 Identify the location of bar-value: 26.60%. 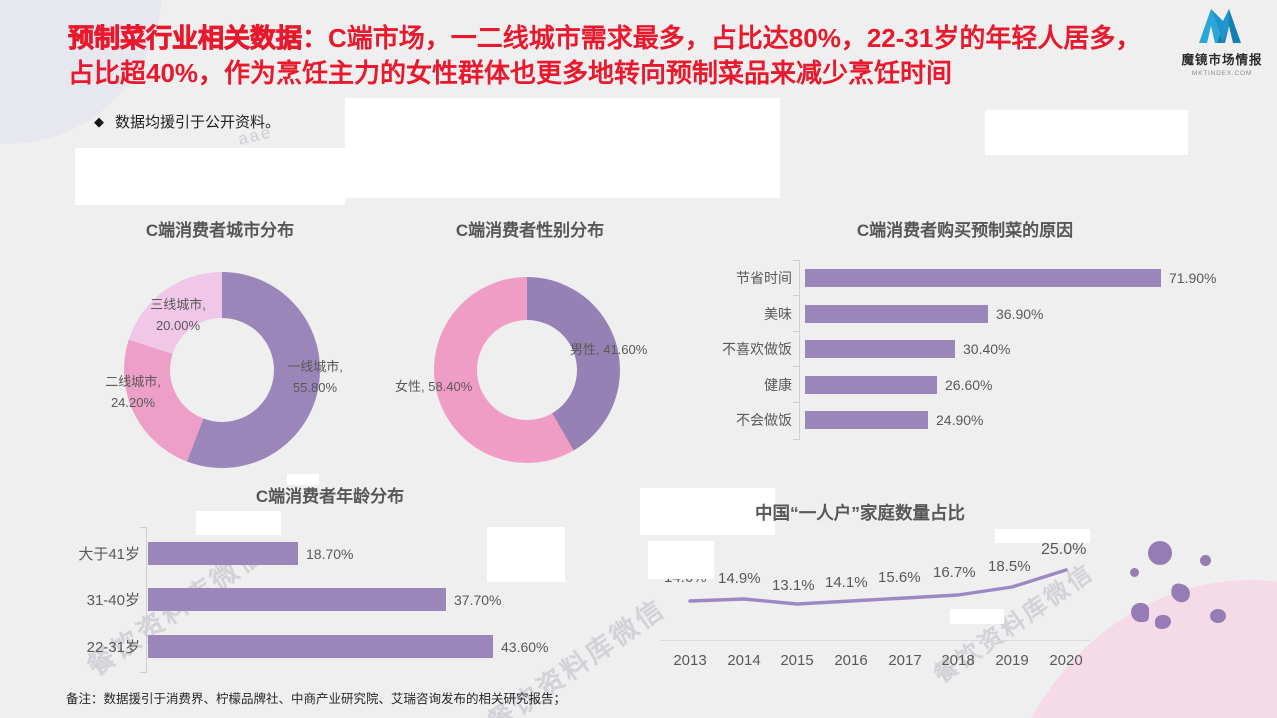
(969, 385).